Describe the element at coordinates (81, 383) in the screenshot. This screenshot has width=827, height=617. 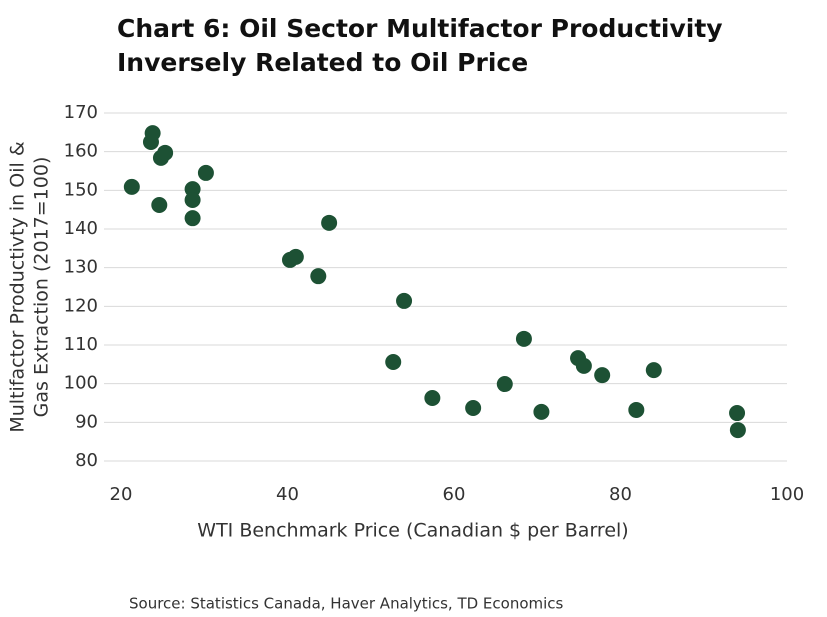
I see `y-tick-label: 100` at that location.